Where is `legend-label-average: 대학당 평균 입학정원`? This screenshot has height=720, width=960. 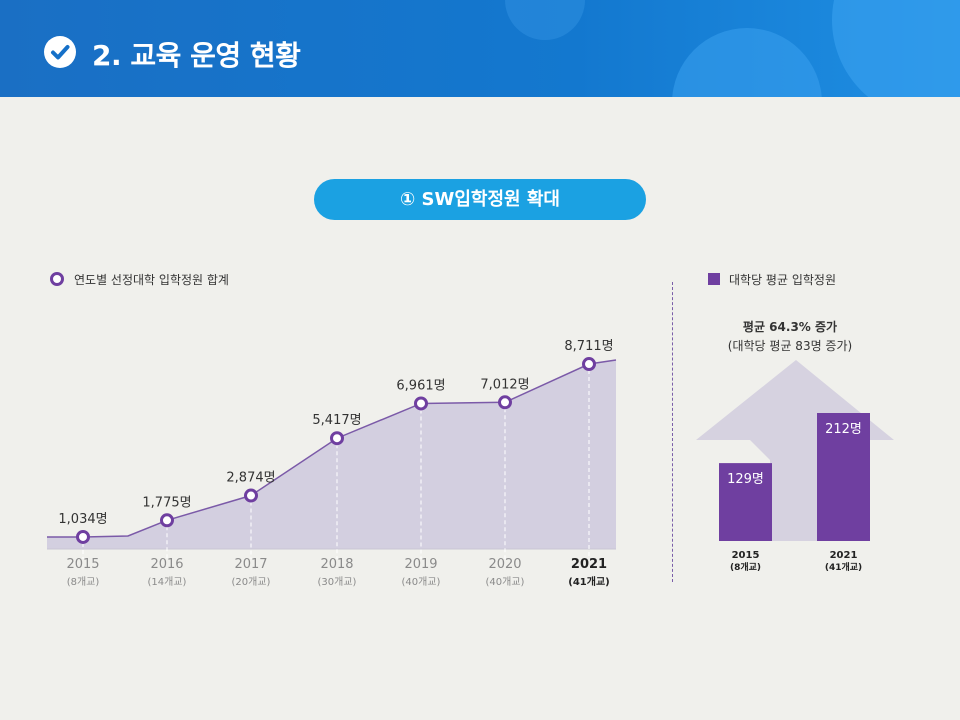
legend-label-average: 대학당 평균 입학정원 is located at coordinates (782, 280).